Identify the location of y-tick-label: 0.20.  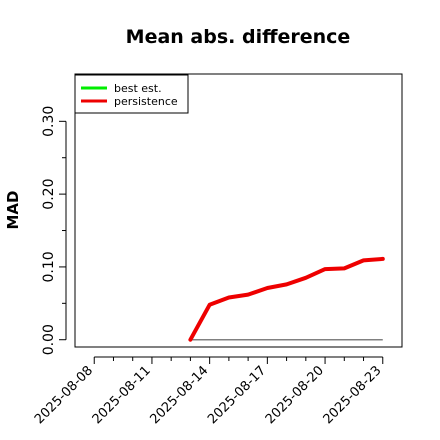
(49, 194).